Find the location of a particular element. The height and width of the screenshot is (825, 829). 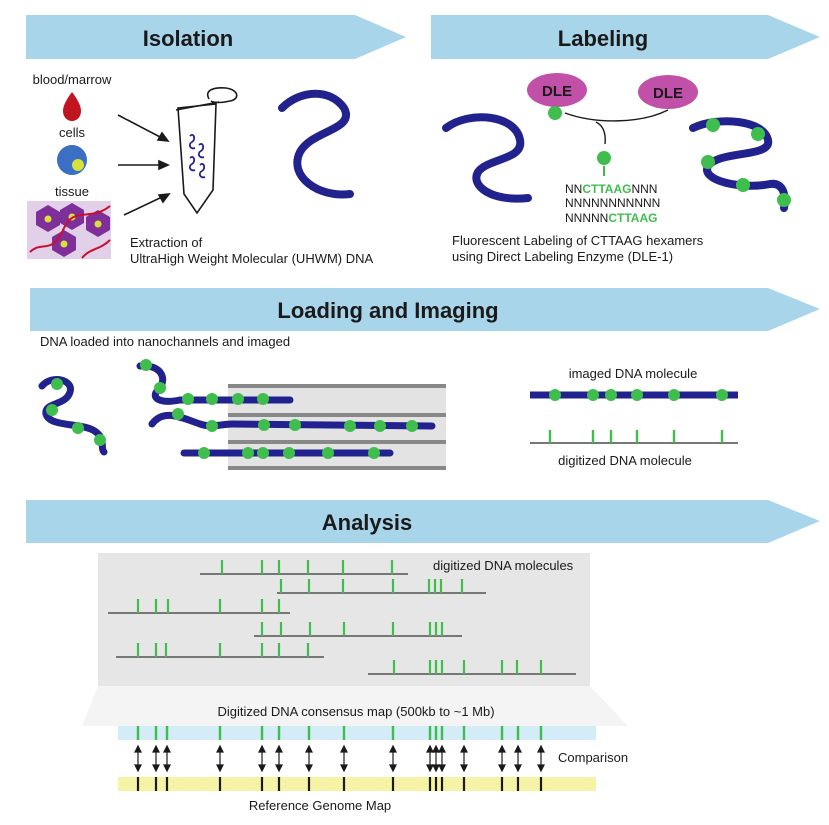

loading-panel: DNA loaded into nanochannels and imaged is located at coordinates (388, 402).